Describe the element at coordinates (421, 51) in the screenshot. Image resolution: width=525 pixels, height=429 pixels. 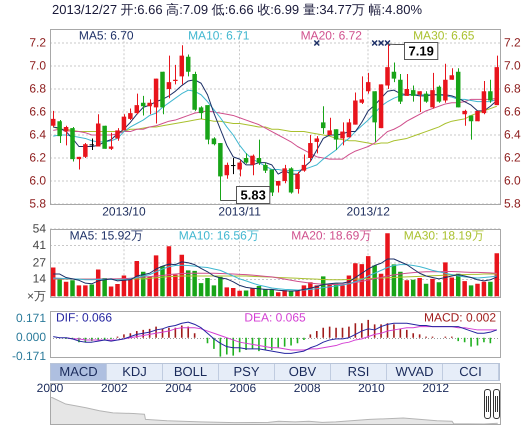
I see `annotation: 7.19` at that location.